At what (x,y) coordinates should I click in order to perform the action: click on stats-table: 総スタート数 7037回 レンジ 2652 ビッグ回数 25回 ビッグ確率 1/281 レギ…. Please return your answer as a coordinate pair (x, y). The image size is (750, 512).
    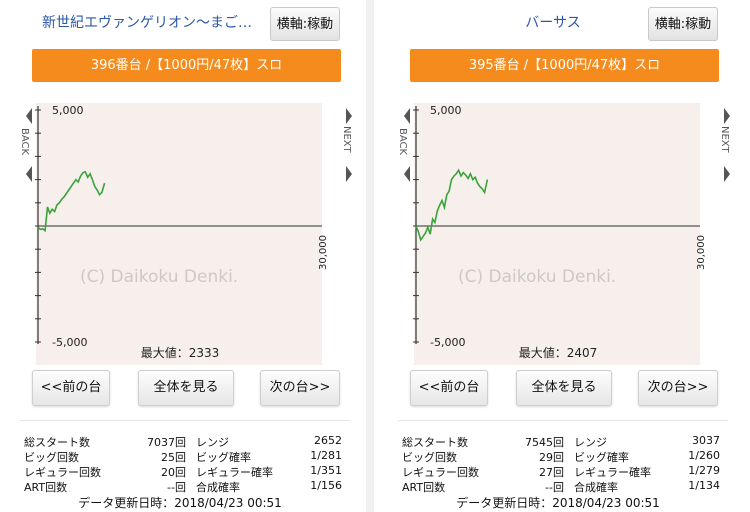
    Looking at the image, I should click on (189, 464).